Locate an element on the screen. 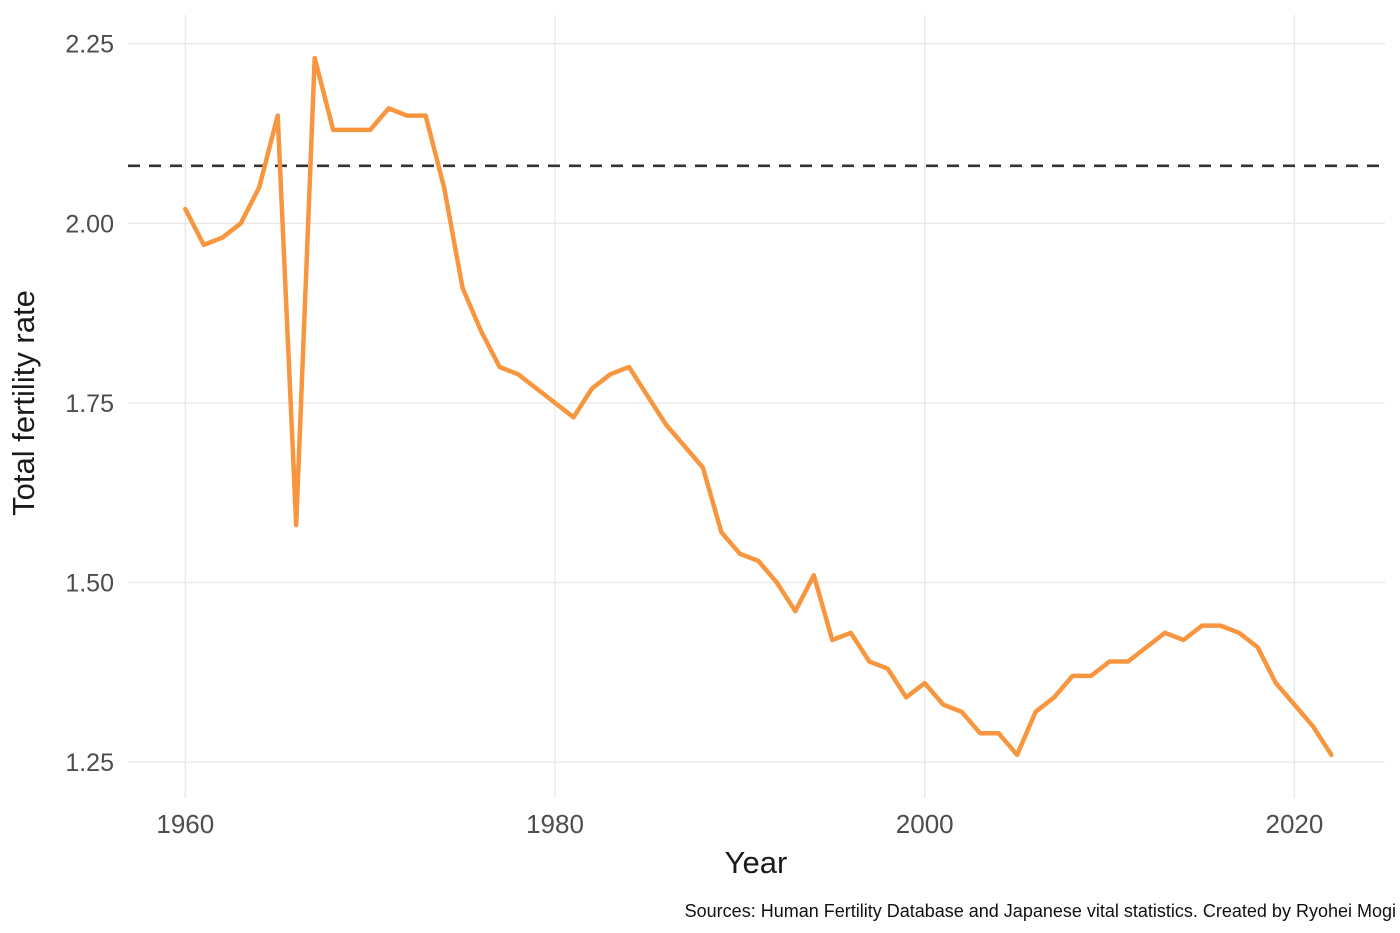 The width and height of the screenshot is (1400, 933). y-axis-title: Total fertility rate is located at coordinates (23, 403).